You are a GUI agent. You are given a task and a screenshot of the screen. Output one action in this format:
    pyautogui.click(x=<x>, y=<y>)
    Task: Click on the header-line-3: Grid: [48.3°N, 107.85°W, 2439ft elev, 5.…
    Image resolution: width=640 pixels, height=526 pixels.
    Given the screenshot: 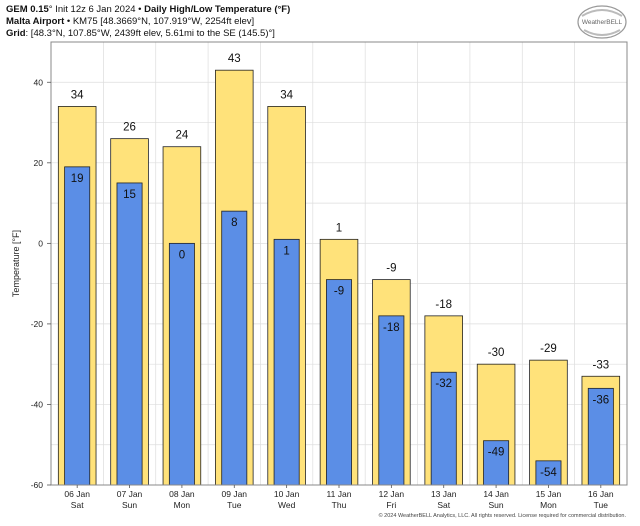 What is the action you would take?
    pyautogui.click(x=140, y=34)
    